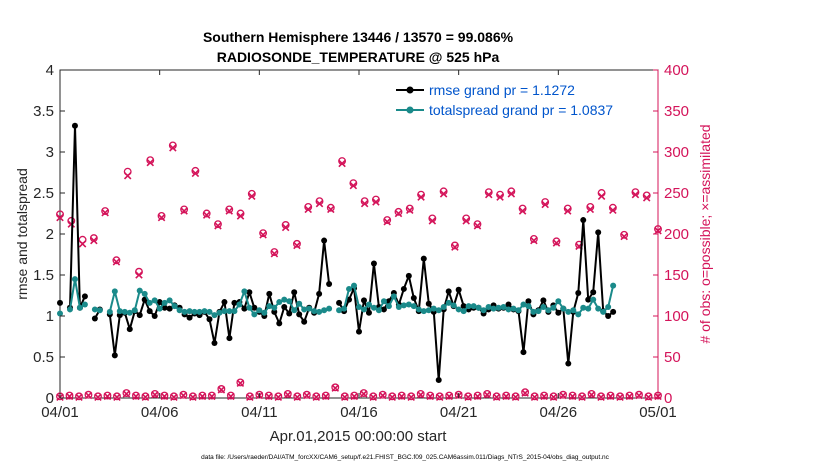  What do you see at coordinates (50, 234) in the screenshot?
I see `left-y-tick-label: 2` at bounding box center [50, 234].